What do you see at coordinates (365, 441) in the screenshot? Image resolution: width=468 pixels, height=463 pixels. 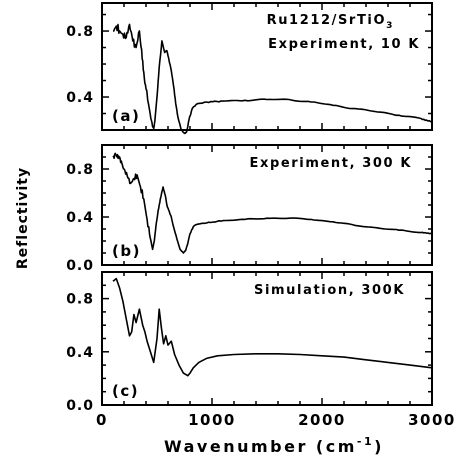 I see `x-axis-label-superscript: -1` at bounding box center [365, 441].